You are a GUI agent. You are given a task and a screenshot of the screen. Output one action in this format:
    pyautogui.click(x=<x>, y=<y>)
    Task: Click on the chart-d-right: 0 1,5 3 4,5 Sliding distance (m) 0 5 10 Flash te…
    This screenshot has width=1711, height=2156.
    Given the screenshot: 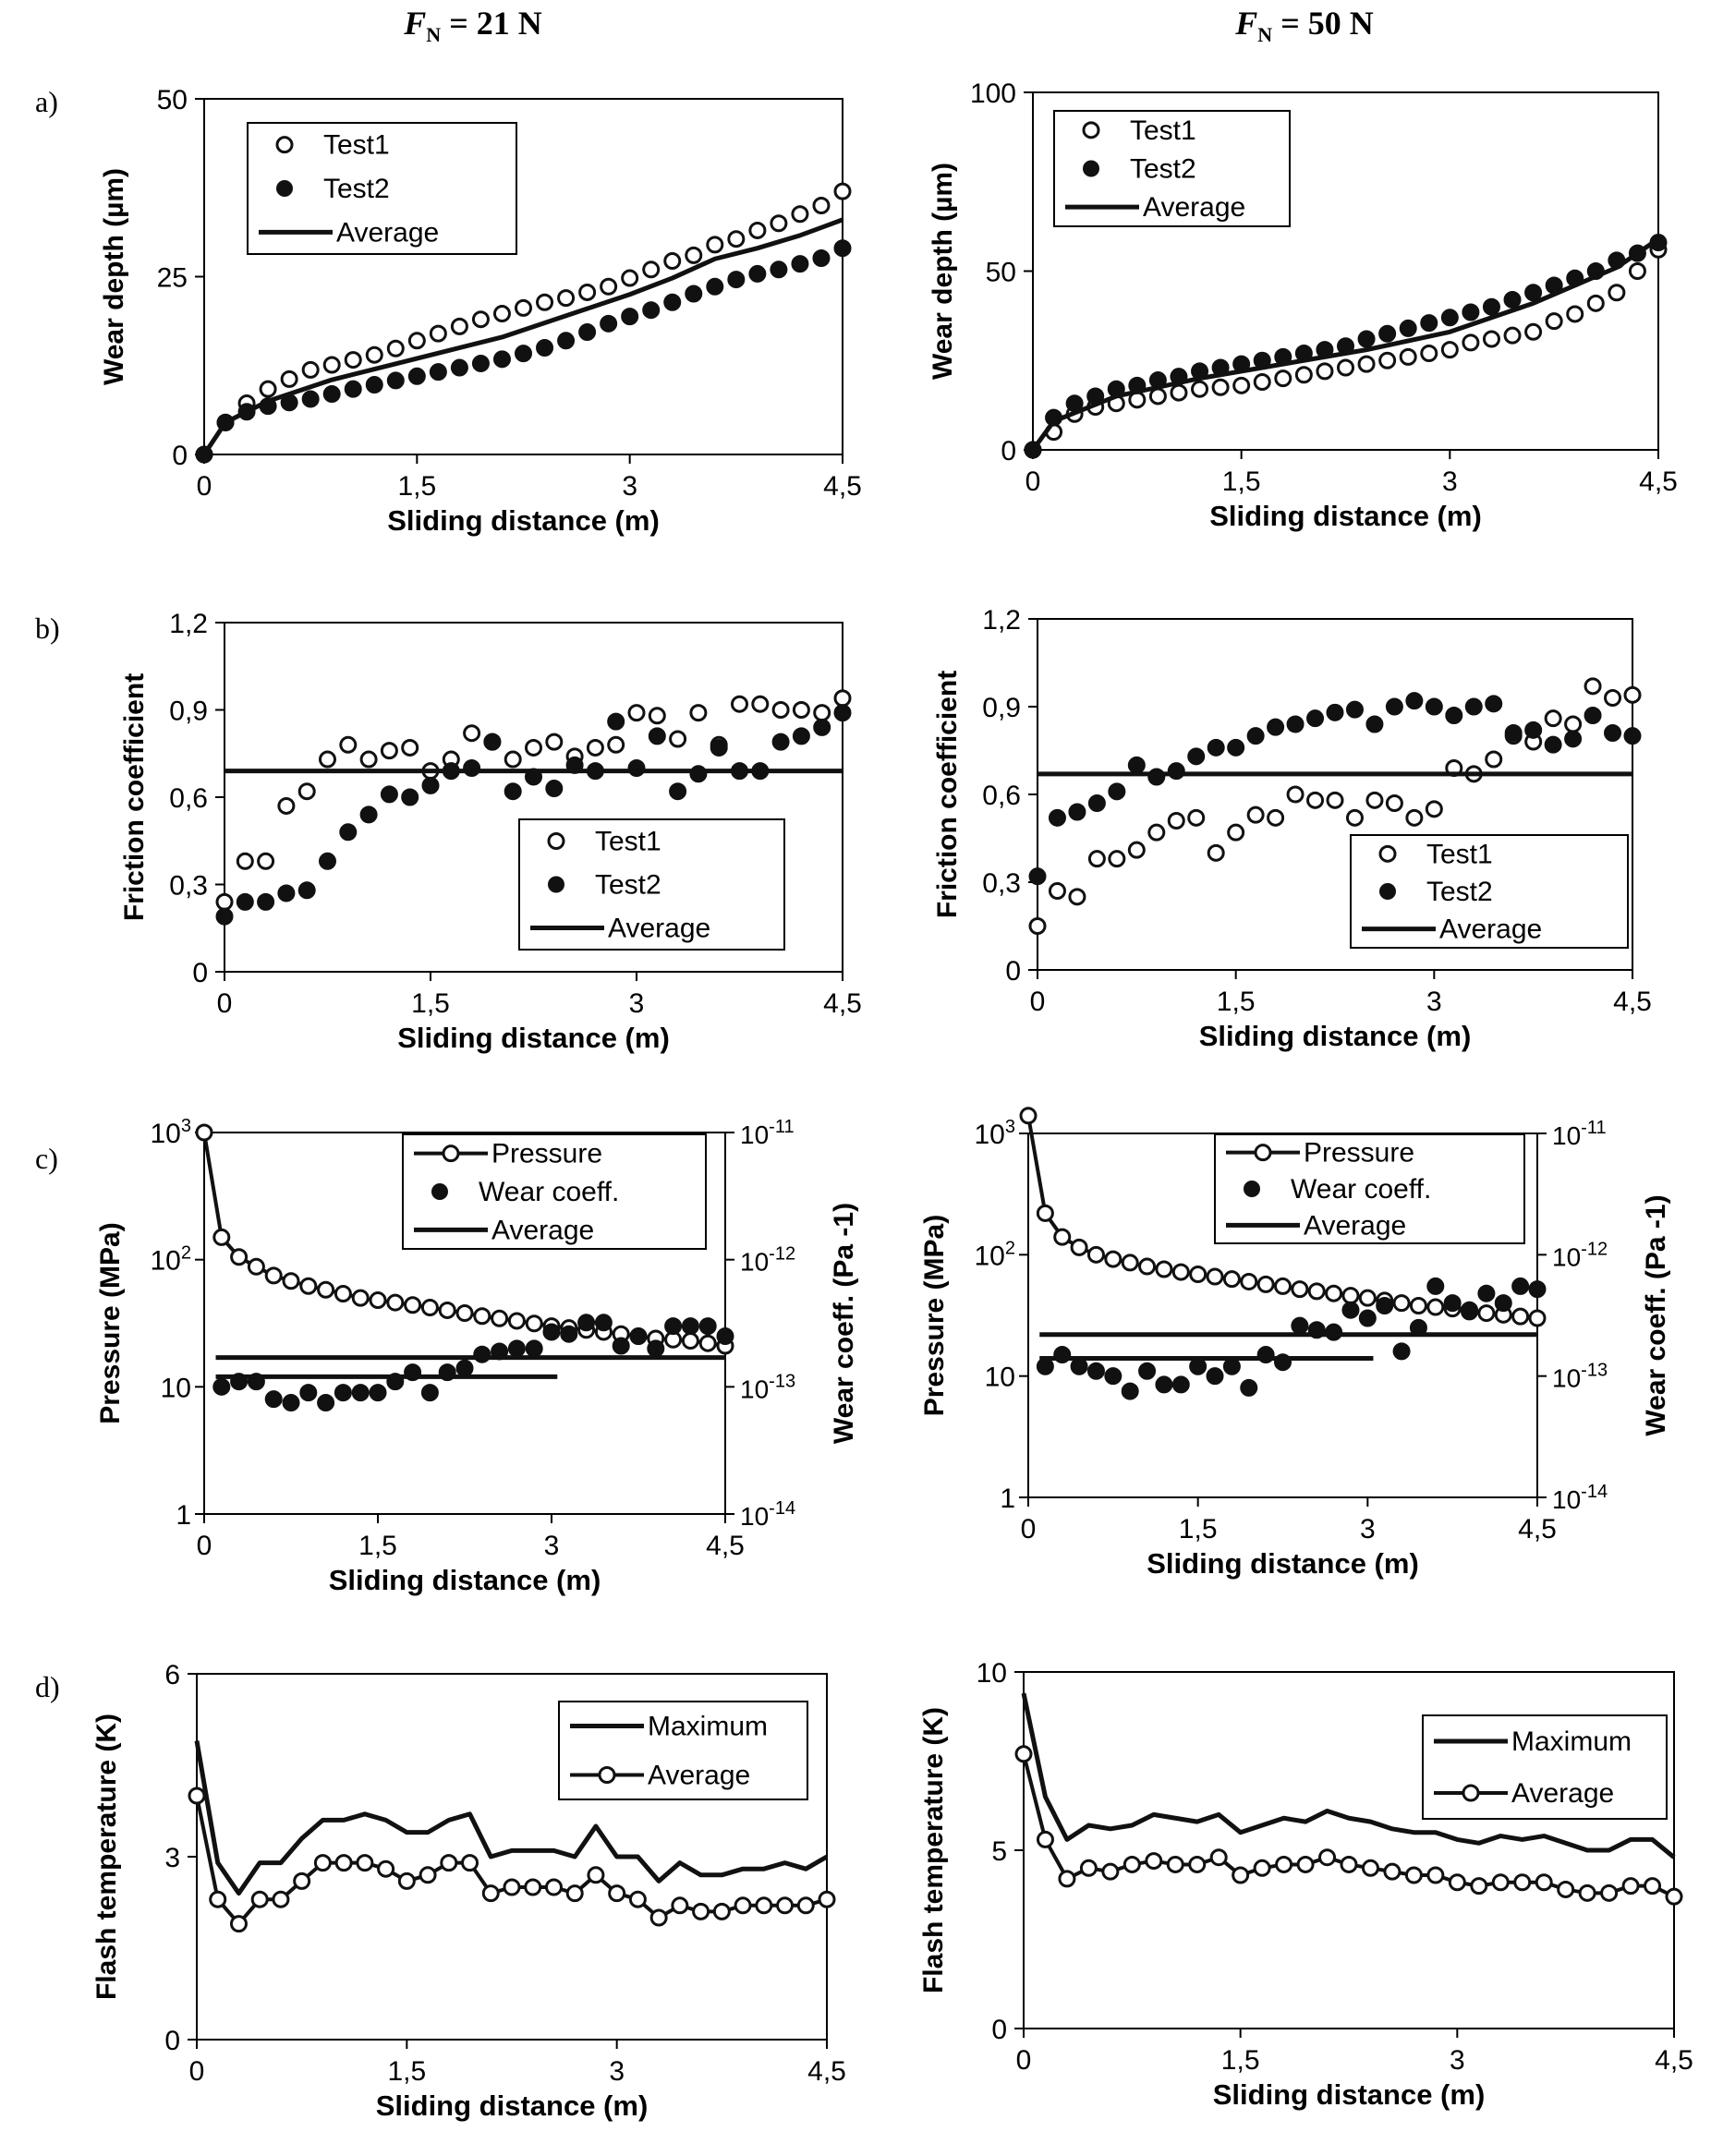 What is the action you would take?
    pyautogui.click(x=1305, y=1884)
    